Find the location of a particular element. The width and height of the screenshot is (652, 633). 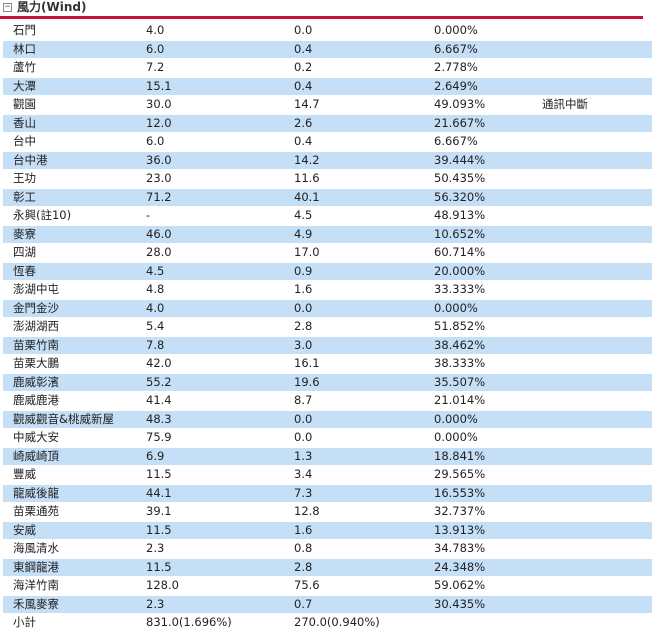

station-name: 金門金沙 is located at coordinates (74, 308).